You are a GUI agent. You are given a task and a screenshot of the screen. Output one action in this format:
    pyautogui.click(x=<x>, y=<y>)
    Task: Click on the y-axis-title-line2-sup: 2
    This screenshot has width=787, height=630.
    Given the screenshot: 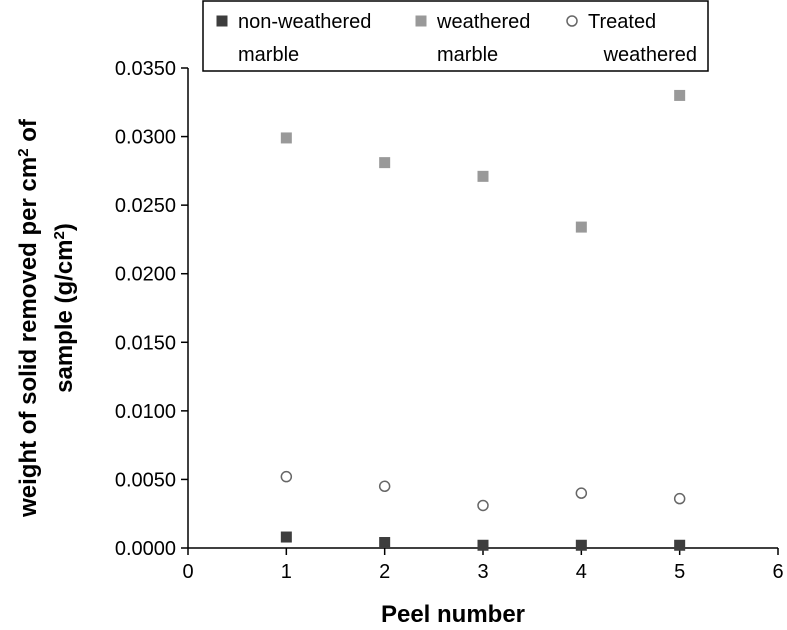 What is the action you would take?
    pyautogui.click(x=59, y=235)
    